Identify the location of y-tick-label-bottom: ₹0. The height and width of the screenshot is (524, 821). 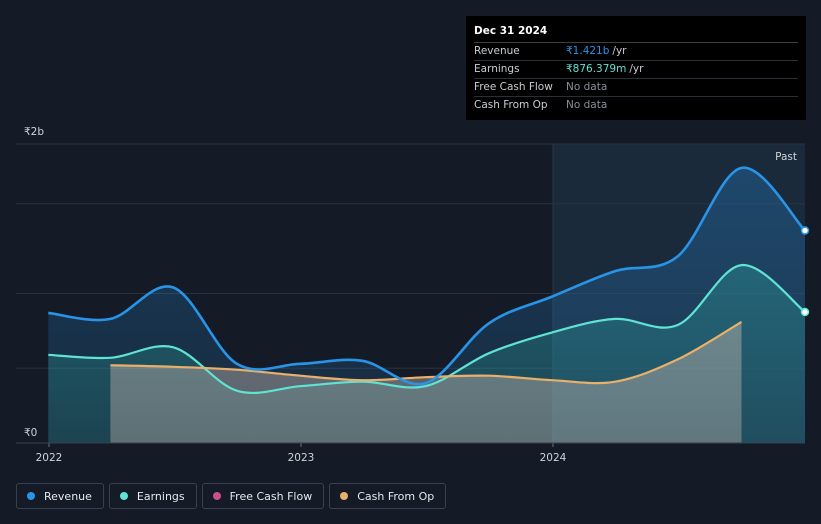
(30, 433).